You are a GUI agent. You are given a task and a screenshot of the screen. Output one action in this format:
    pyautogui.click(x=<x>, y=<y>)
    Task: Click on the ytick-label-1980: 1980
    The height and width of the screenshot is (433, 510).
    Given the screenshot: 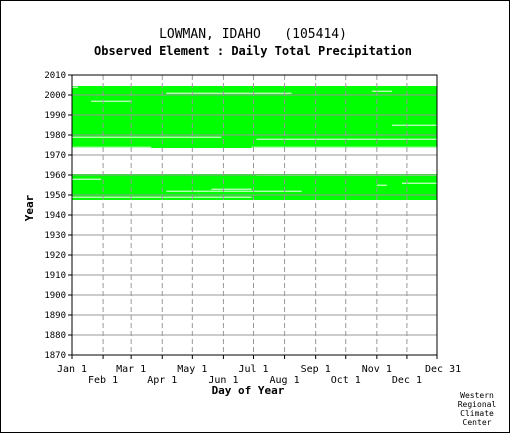 What is the action you would take?
    pyautogui.click(x=55, y=136)
    